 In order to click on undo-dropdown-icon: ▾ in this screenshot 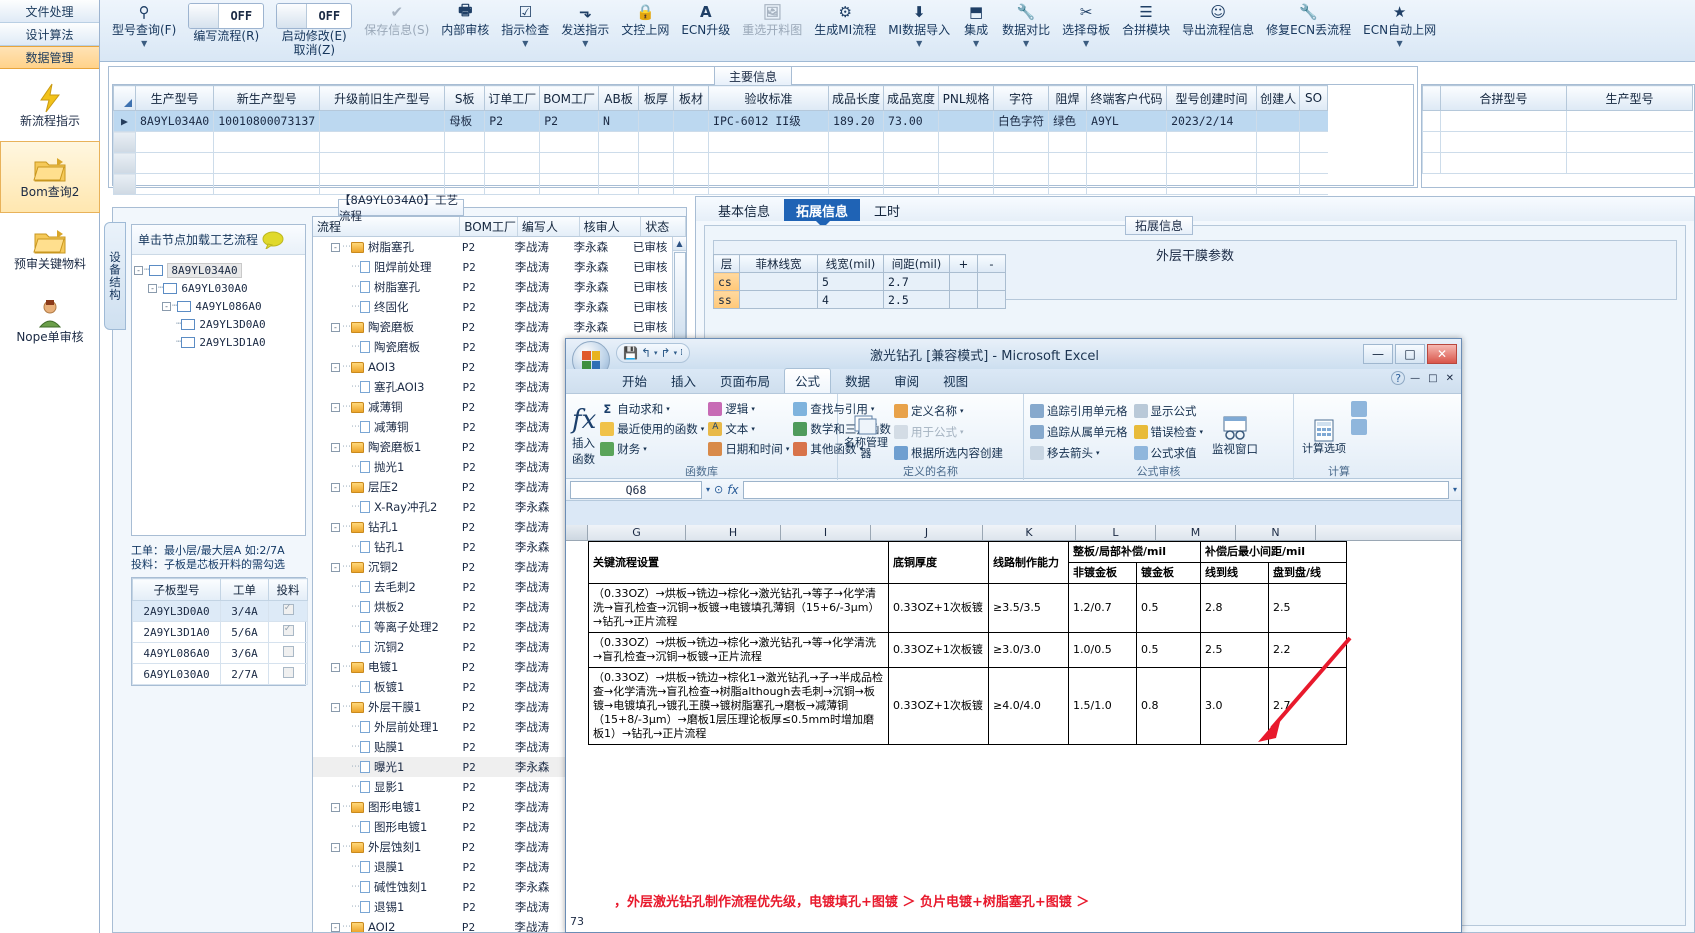, I will do `click(656, 353)`.